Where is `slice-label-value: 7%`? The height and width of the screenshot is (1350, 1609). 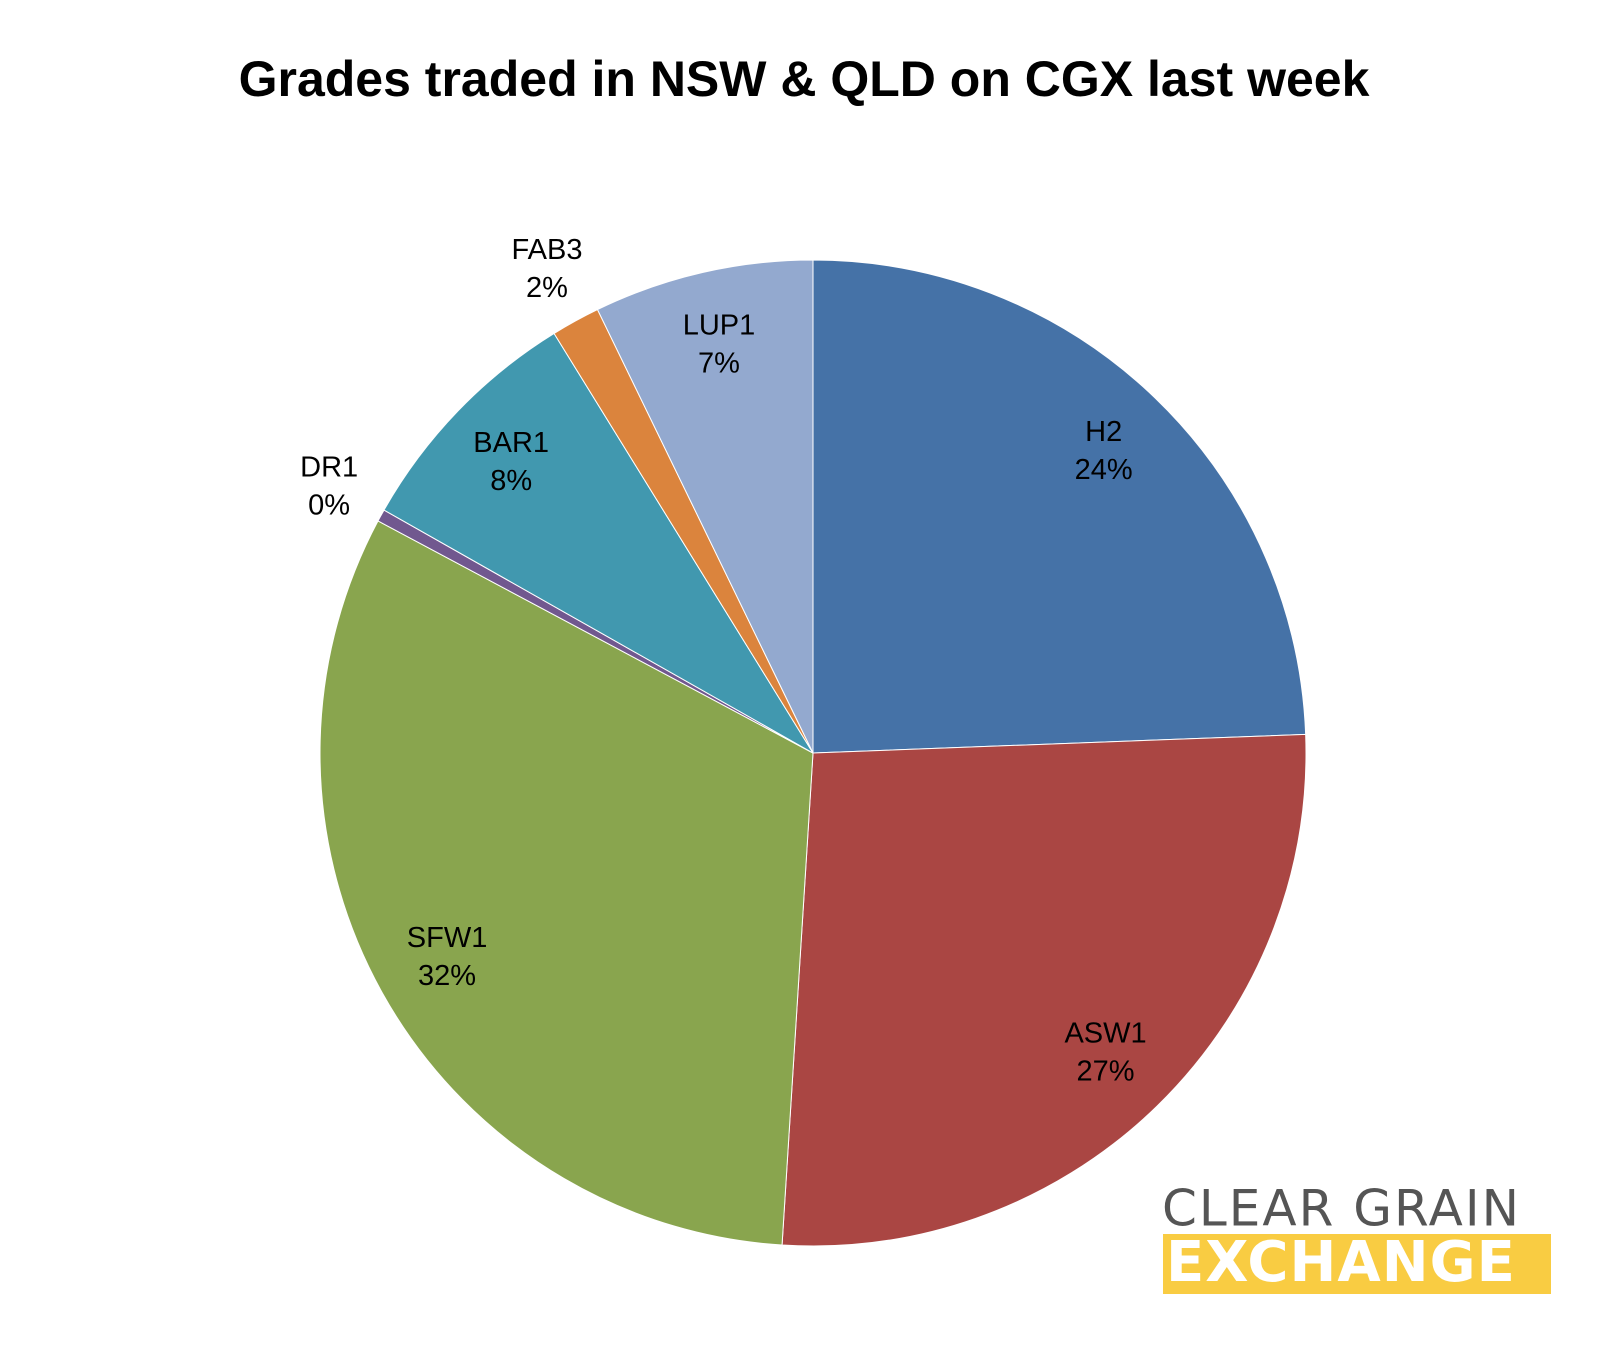 slice-label-value: 7% is located at coordinates (719, 363).